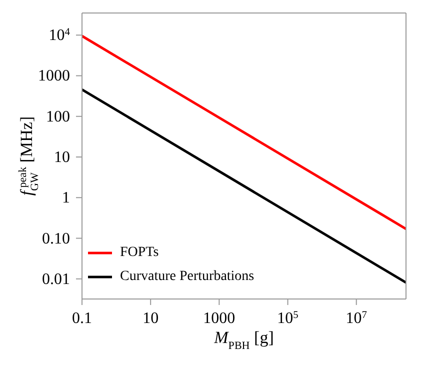 The width and height of the screenshot is (421, 365). I want to click on y-tick-label: 1, so click(66, 198).